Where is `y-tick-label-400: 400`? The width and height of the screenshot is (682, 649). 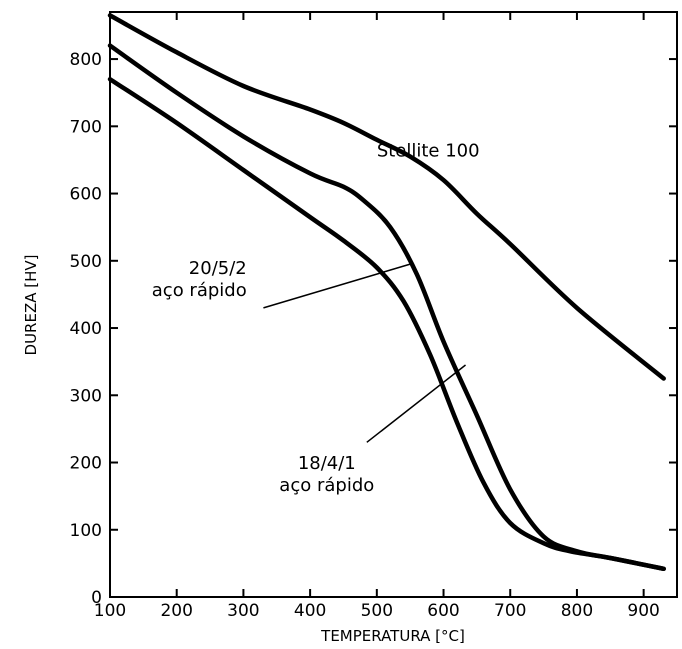
y-tick-label-400: 400 is located at coordinates (86, 329).